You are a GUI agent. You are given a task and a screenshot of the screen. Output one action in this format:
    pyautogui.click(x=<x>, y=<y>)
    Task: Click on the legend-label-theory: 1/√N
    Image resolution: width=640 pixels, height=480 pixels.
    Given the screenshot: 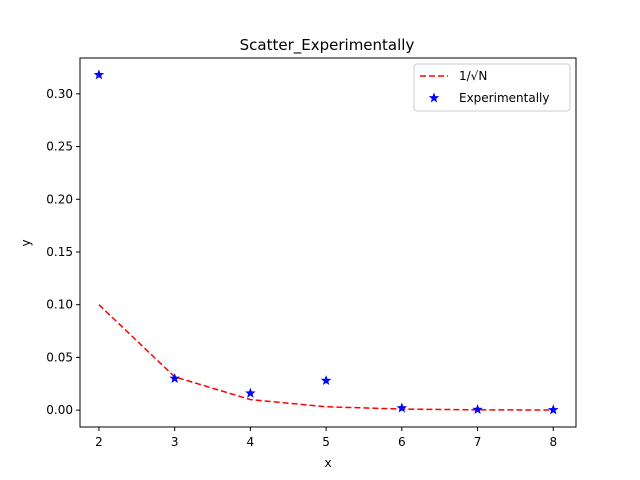 What is the action you would take?
    pyautogui.click(x=473, y=76)
    